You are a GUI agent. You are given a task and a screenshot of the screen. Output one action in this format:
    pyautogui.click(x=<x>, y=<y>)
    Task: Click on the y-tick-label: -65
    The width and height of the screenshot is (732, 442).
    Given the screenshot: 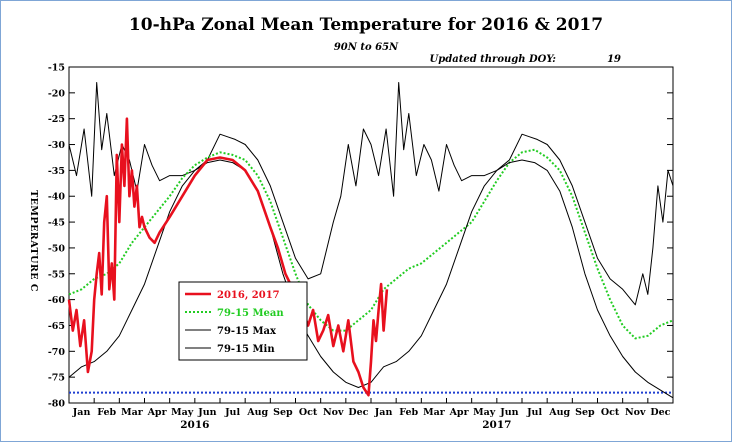 What is the action you would take?
    pyautogui.click(x=56, y=326)
    